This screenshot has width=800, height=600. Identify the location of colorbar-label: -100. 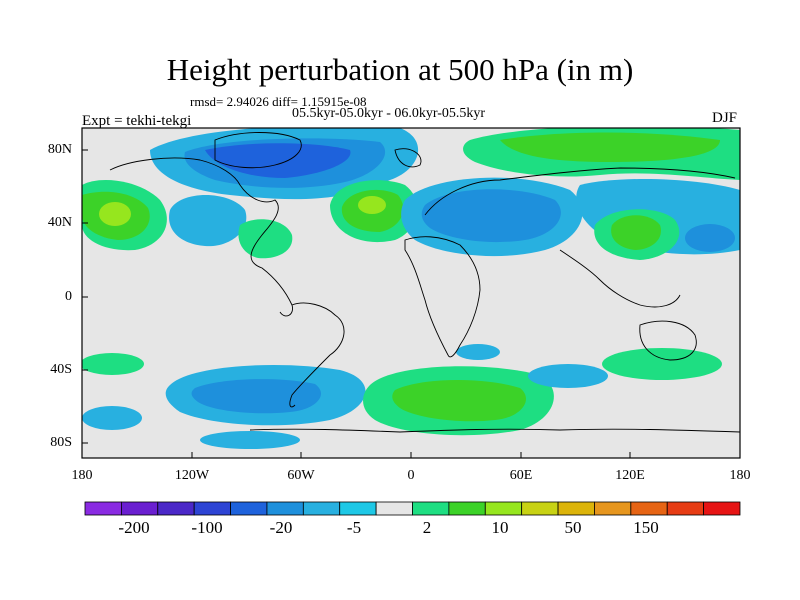
(207, 527).